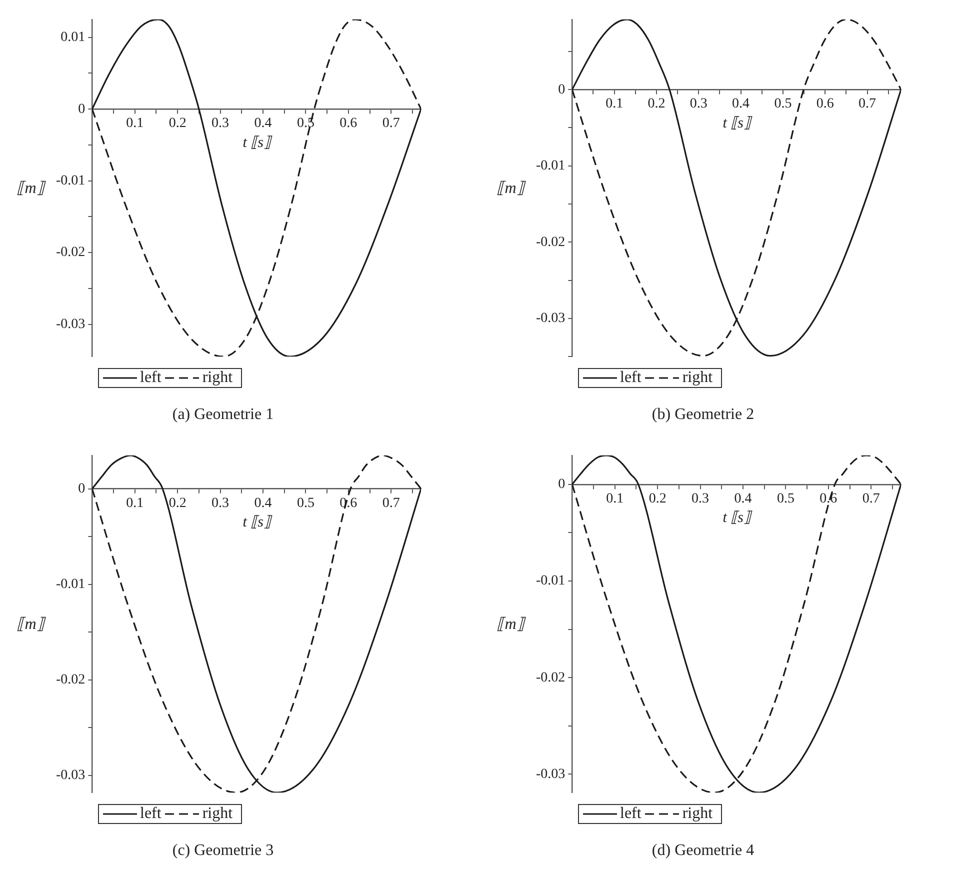  I want to click on text: (d) Geometrie 4, so click(703, 851).